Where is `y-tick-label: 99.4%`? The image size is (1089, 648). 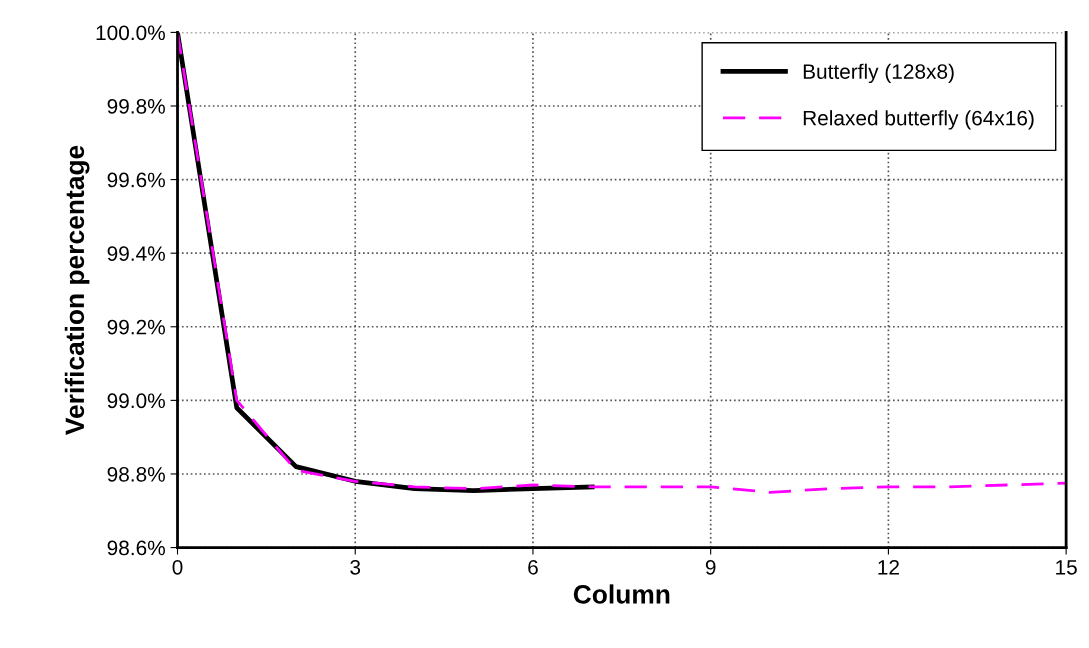 y-tick-label: 99.4% is located at coordinates (136, 253).